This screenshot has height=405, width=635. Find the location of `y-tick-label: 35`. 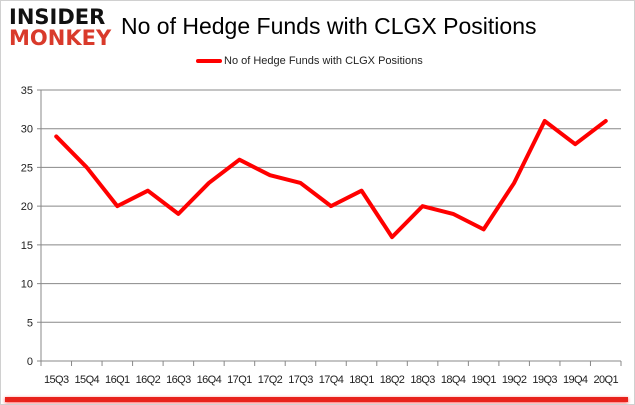

y-tick-label: 35 is located at coordinates (27, 91).